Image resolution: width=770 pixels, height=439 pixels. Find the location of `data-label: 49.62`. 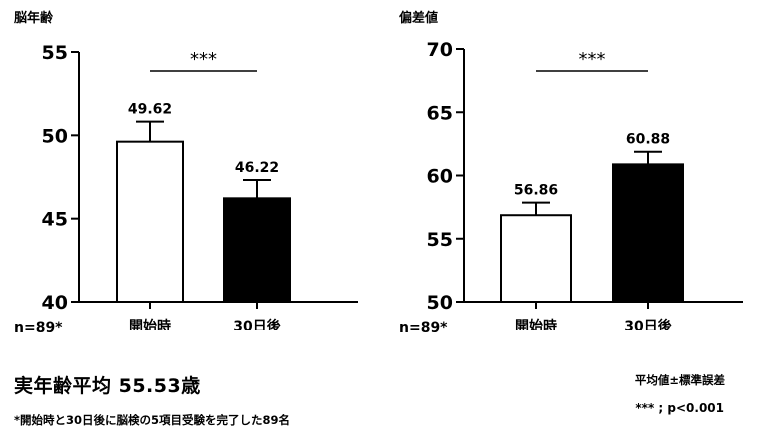

data-label: 49.62 is located at coordinates (150, 110).